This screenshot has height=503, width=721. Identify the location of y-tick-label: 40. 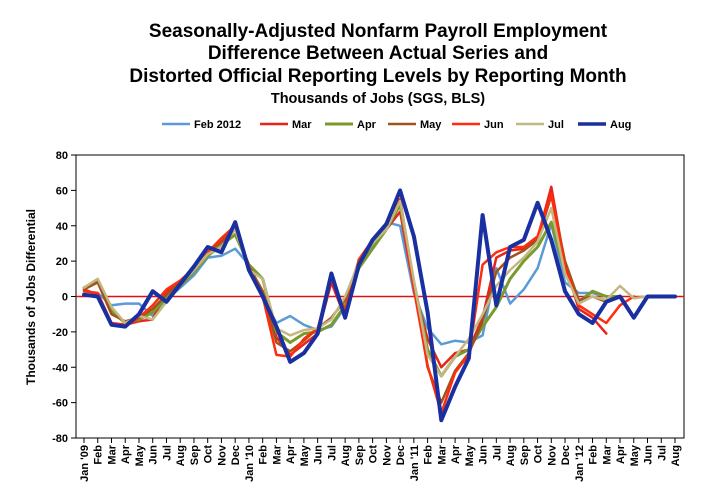
(62, 227).